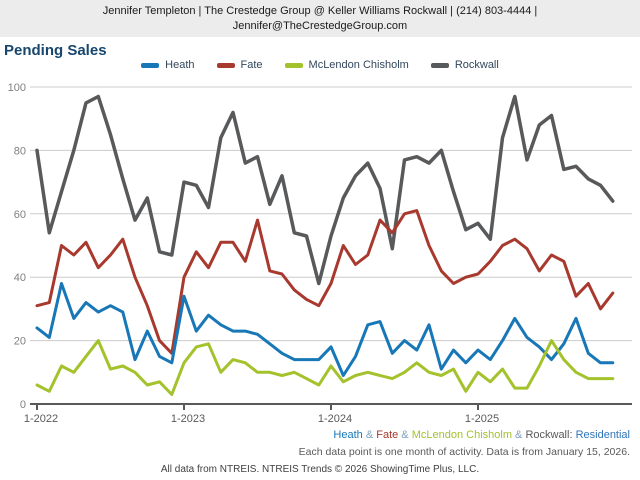 The height and width of the screenshot is (480, 640). What do you see at coordinates (601, 435) in the screenshot?
I see `footer-series-segment: Residential` at bounding box center [601, 435].